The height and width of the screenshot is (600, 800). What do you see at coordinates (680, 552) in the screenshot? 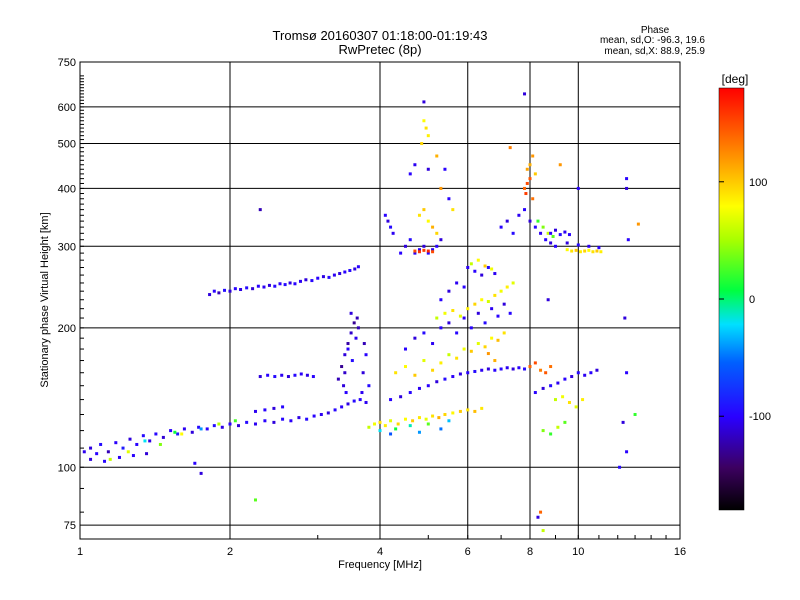
I see `x-tick-label: 16` at bounding box center [680, 552].